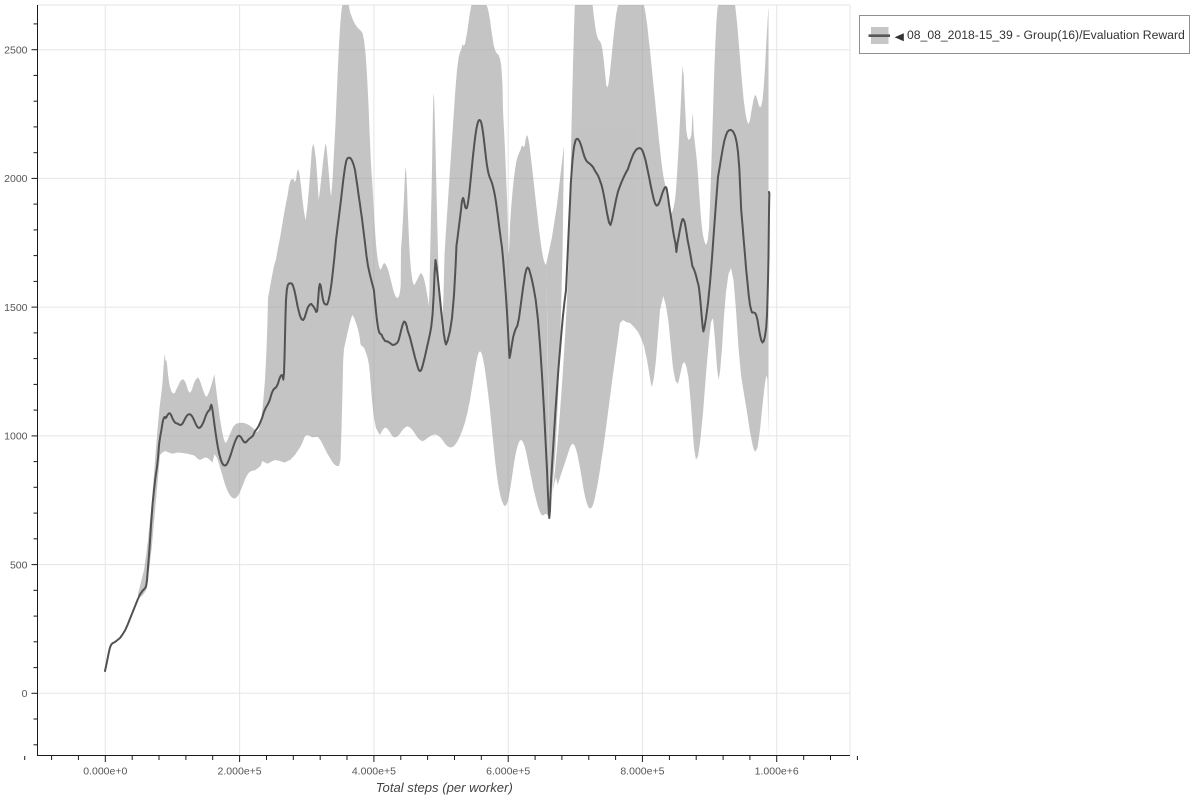  I want to click on svg-text: 1000, so click(16, 437).